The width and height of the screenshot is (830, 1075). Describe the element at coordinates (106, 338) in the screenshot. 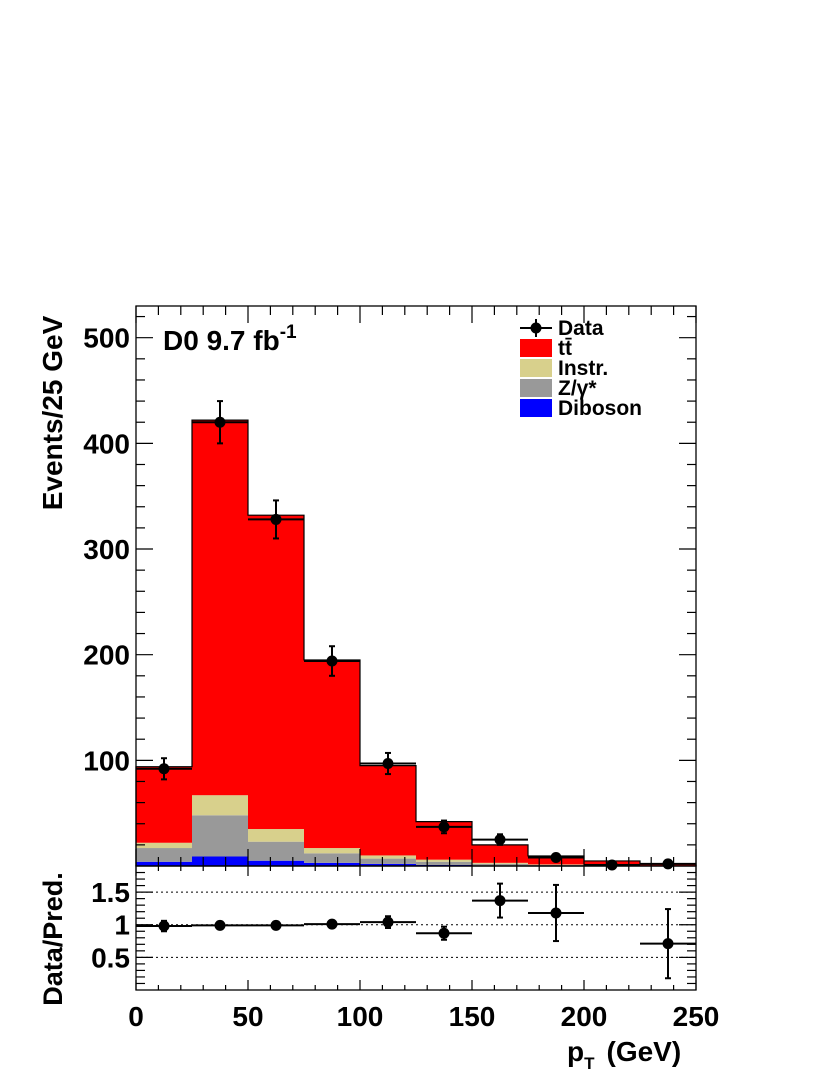

I see `y-tick-label-500: 500` at that location.